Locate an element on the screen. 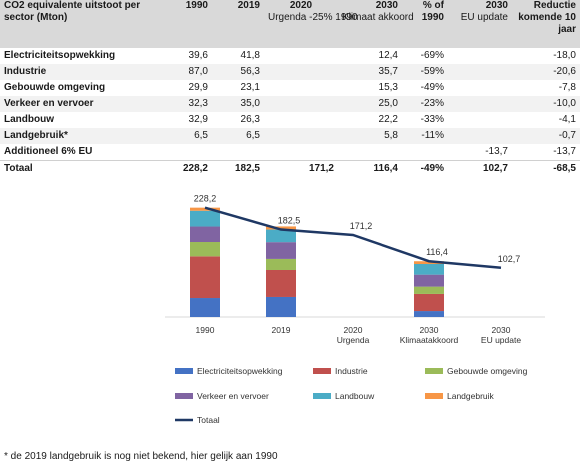 The image size is (580, 467). row-label: Electriciteitsopwekking is located at coordinates (60, 55).